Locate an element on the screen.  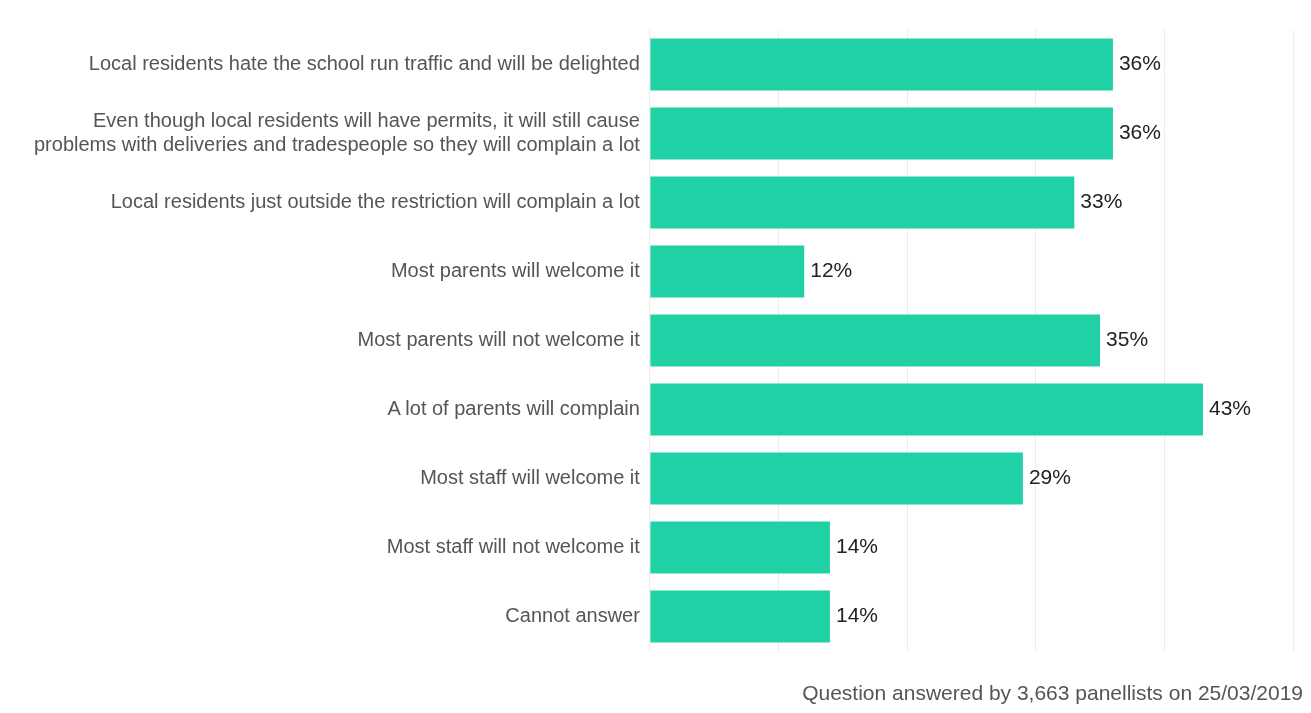
y-tick-label: Most staff will welcome it is located at coordinates (530, 477).